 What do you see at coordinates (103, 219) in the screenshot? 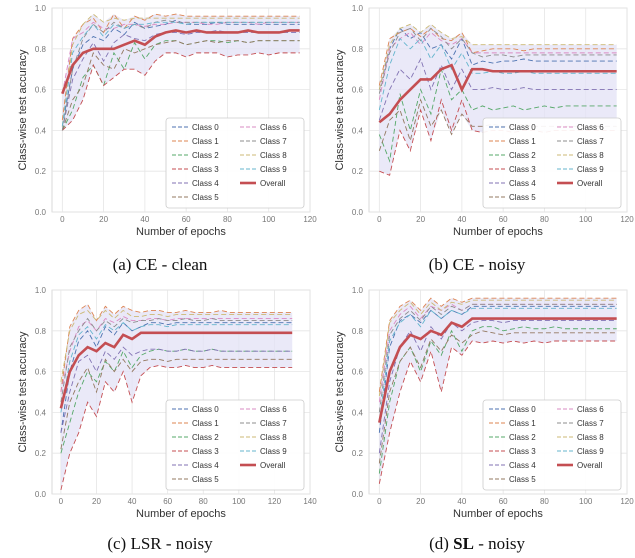
I see `chart-0-xtick-label: 20` at bounding box center [103, 219].